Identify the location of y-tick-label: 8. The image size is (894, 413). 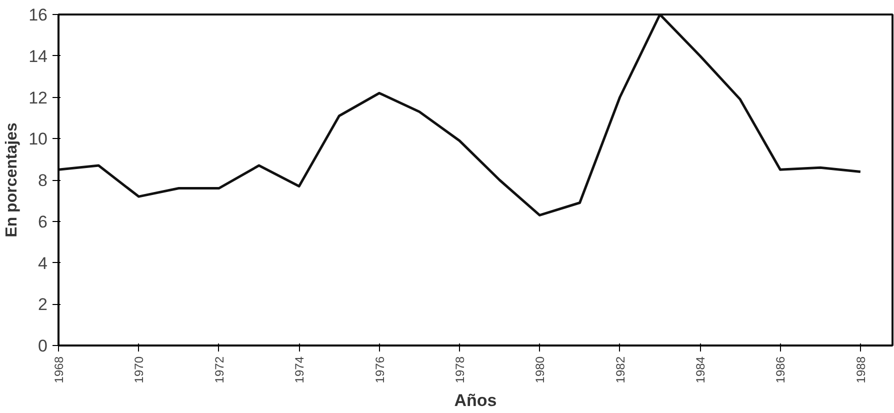
(43, 180).